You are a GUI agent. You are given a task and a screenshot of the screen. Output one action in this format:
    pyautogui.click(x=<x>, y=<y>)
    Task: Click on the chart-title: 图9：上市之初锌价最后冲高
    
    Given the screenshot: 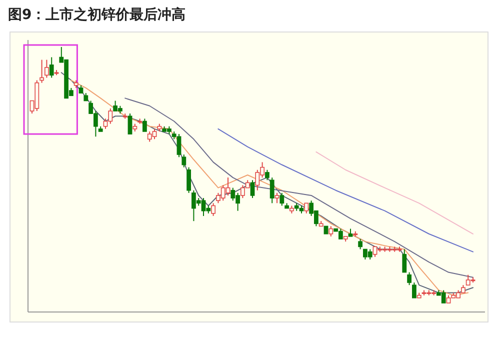 What is the action you would take?
    pyautogui.click(x=97, y=14)
    